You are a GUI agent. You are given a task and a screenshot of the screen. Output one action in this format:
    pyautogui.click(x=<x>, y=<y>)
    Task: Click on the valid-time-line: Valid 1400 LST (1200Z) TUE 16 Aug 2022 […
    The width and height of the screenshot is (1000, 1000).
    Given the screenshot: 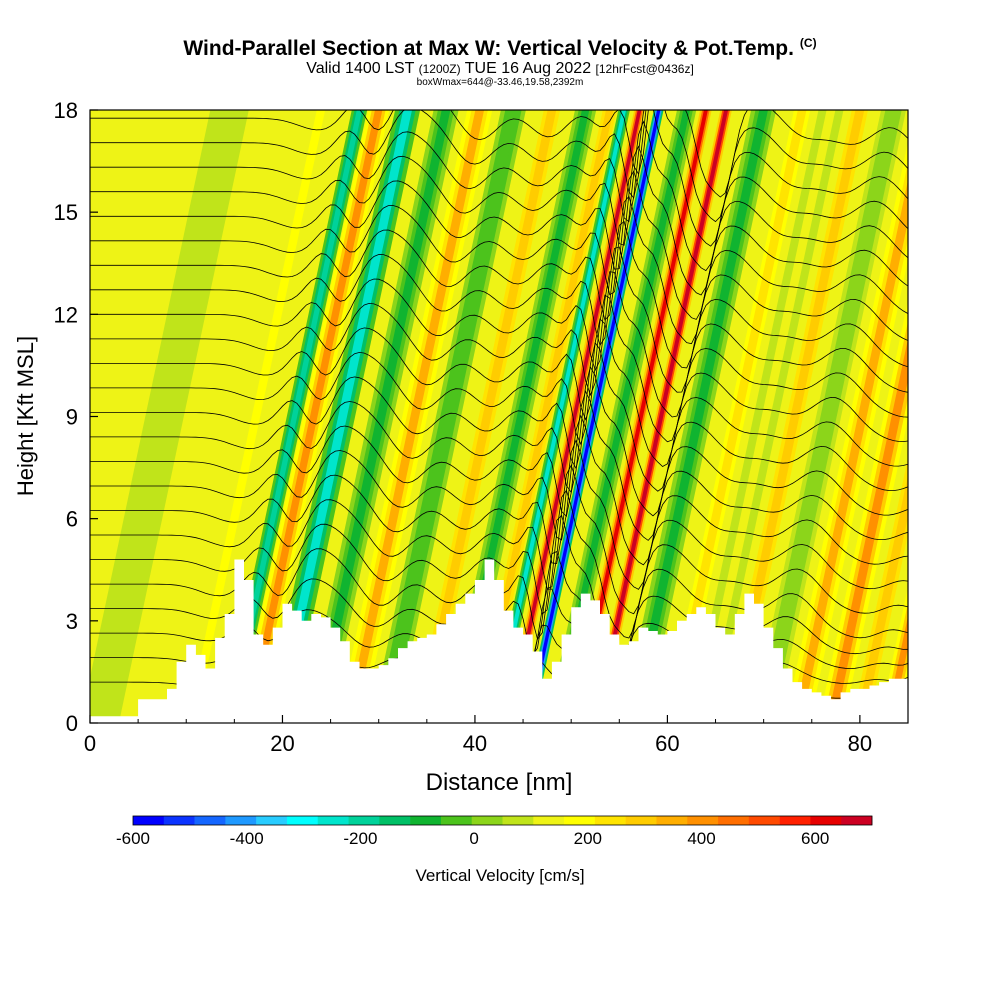 What is the action you would take?
    pyautogui.click(x=500, y=69)
    